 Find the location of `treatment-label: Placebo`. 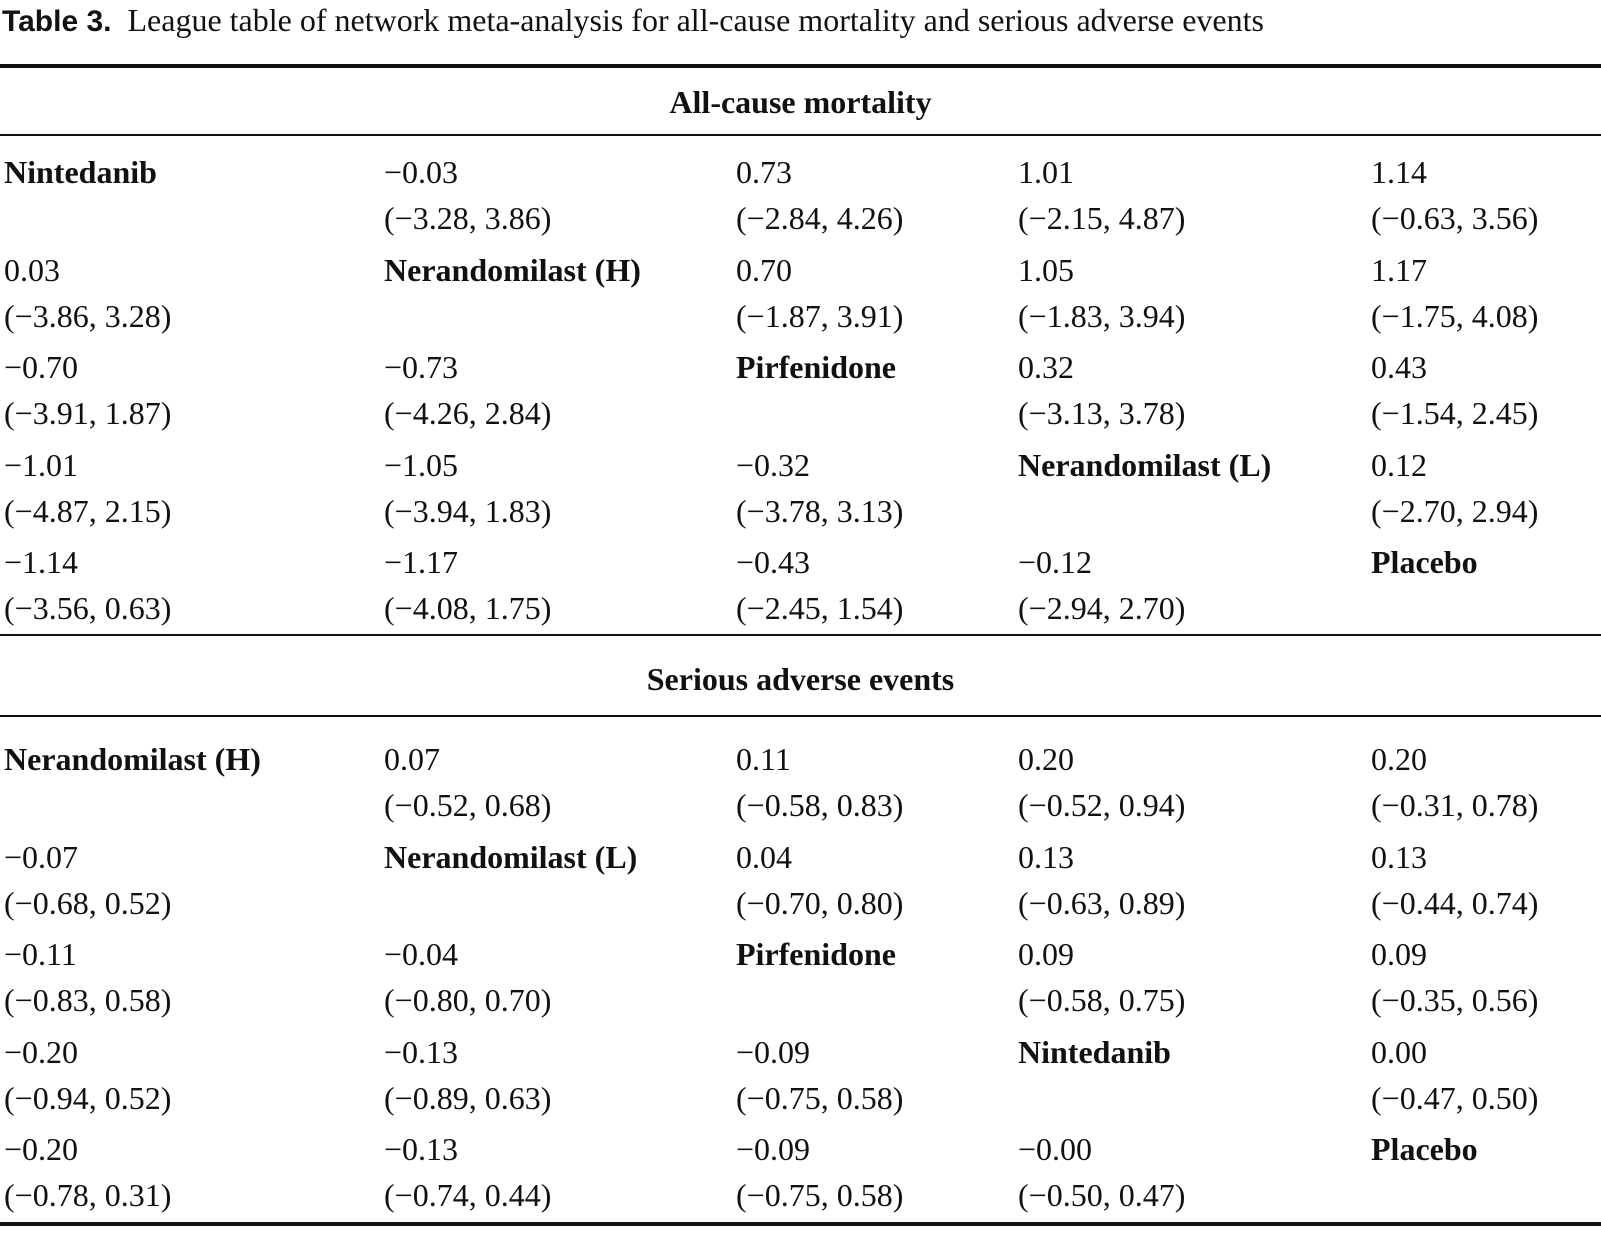

treatment-label: Placebo is located at coordinates (1424, 1149).